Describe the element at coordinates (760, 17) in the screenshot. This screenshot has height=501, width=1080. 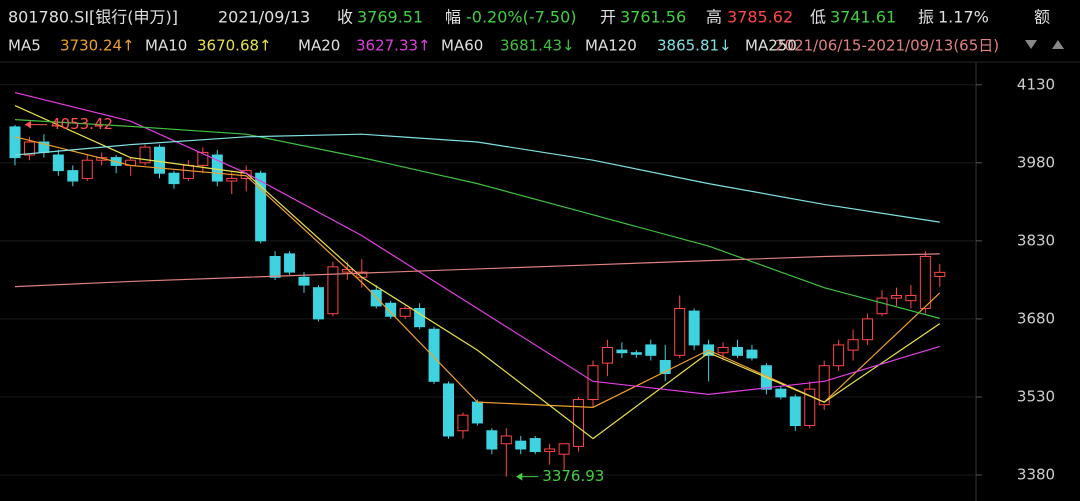
I see `high-value: 3785.62` at that location.